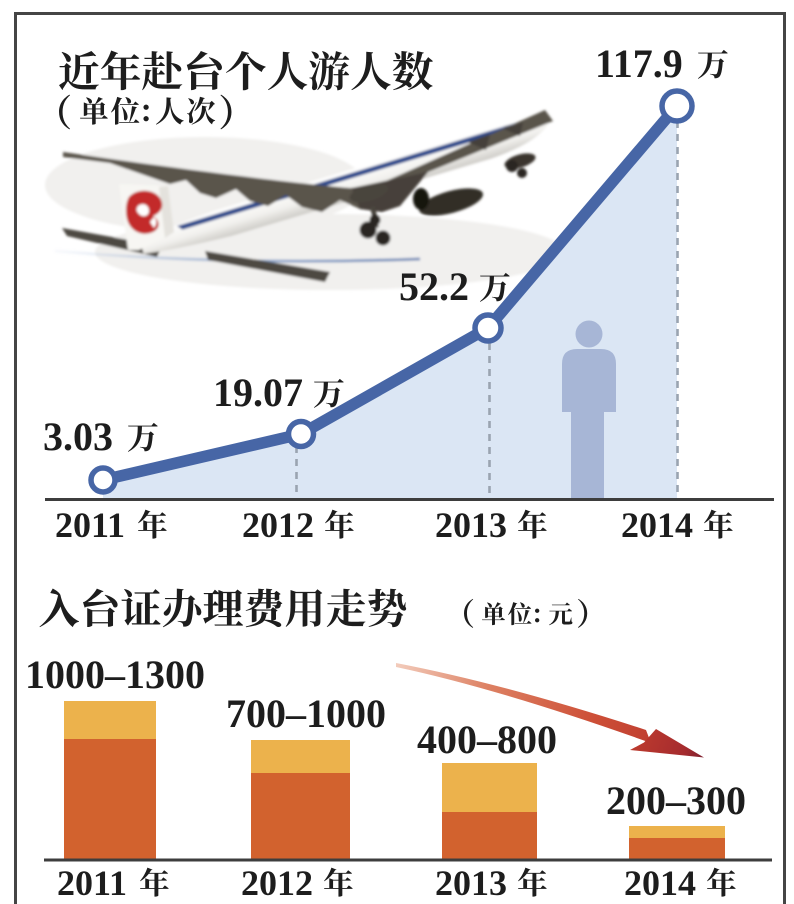 This screenshot has height=904, width=794. I want to click on svg-text: 400–800, so click(487, 739).